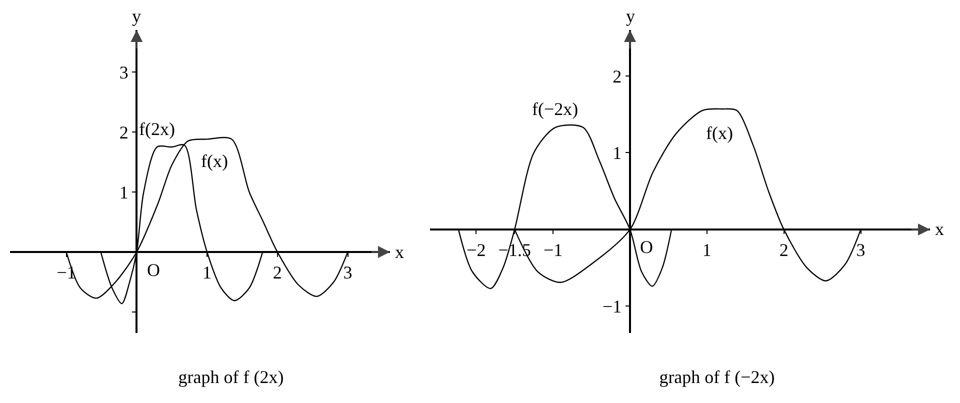 Image resolution: width=960 pixels, height=403 pixels. What do you see at coordinates (231, 376) in the screenshot?
I see `text: graph of f (2x)` at bounding box center [231, 376].